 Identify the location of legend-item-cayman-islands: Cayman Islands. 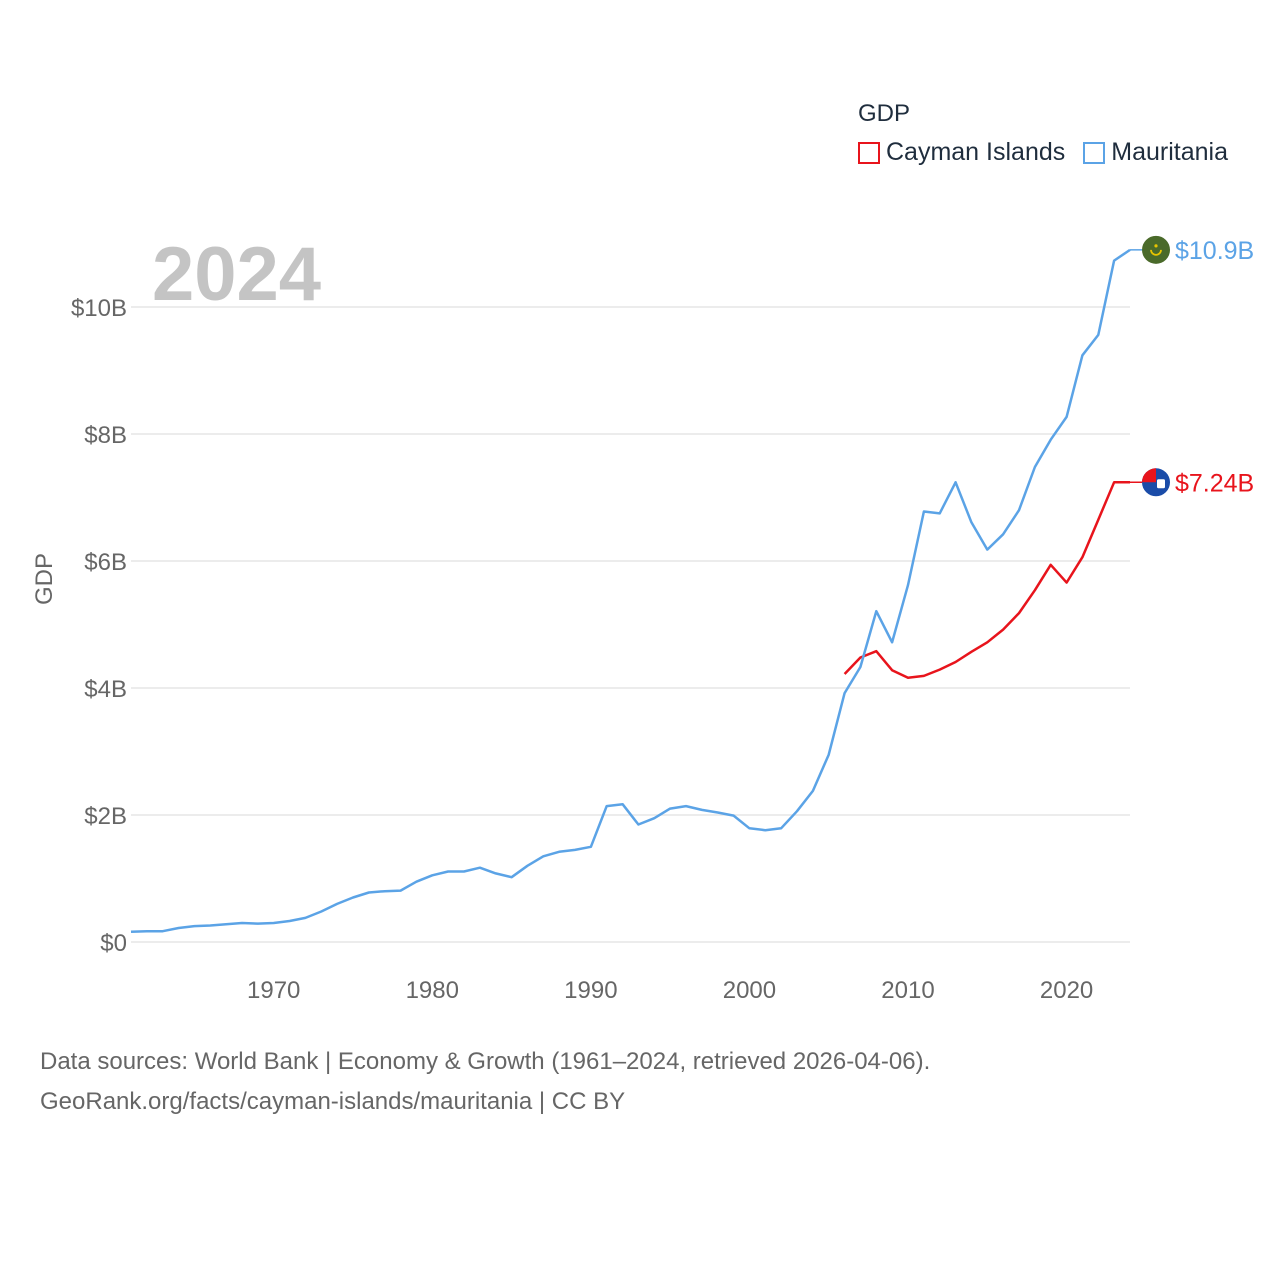
(961, 152).